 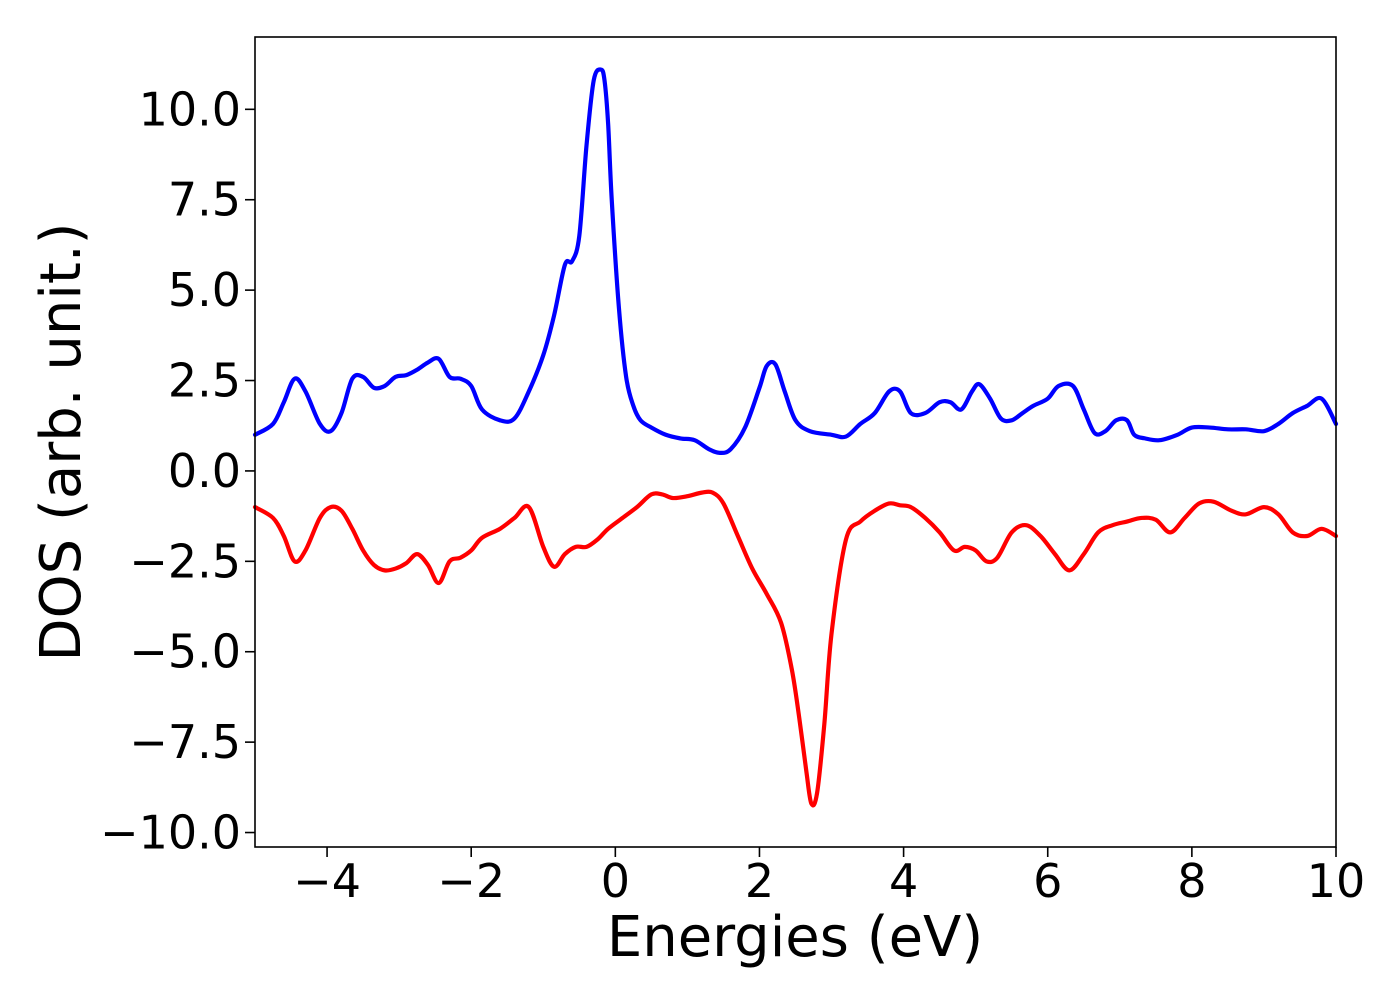 I want to click on y-axis: 10.0 7.5 5.0 2.5 0.0 −2.5 −5.0 −7.5 −10.0, so click(x=177, y=471).